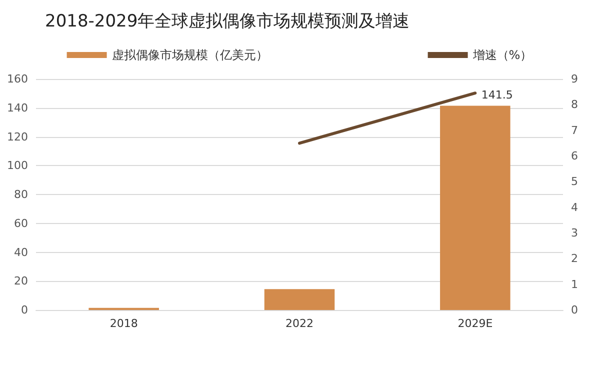 The width and height of the screenshot is (599, 372). I want to click on y2-tick-label: 3, so click(574, 233).